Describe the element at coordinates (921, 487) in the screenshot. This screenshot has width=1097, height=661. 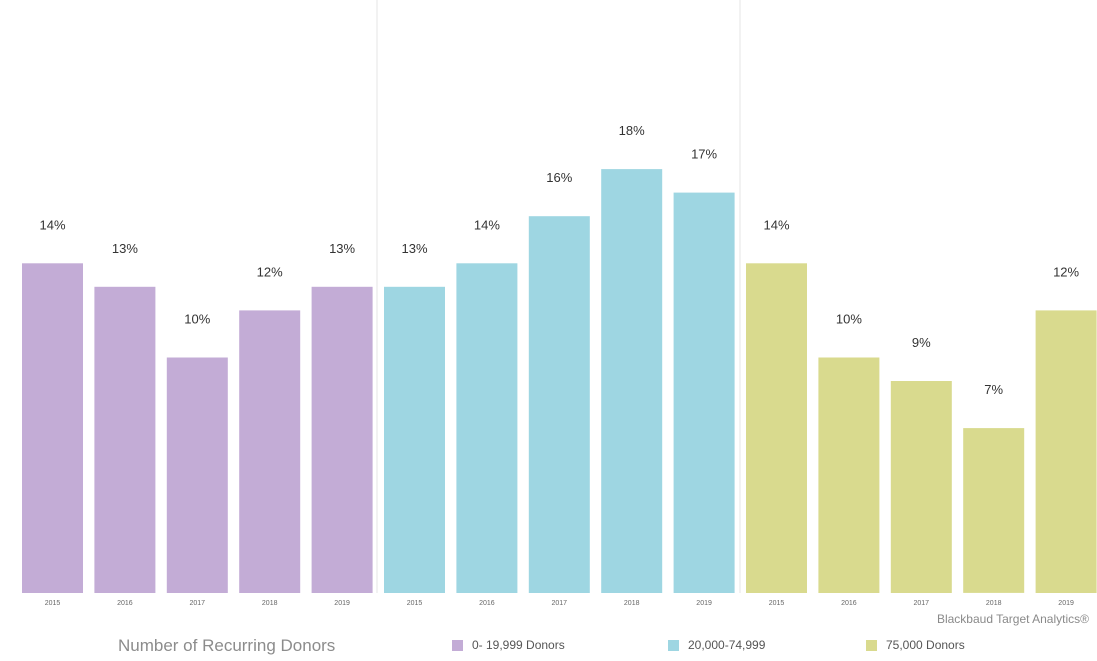
I see `bar-series-3-2017` at that location.